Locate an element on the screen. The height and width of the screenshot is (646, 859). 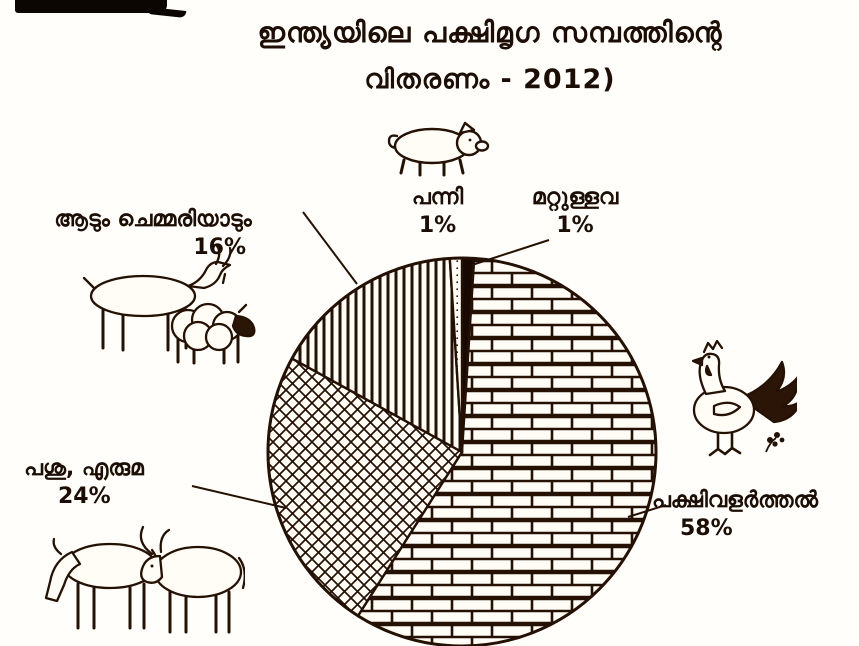
label-poultry-pct: 58% is located at coordinates (706, 528).